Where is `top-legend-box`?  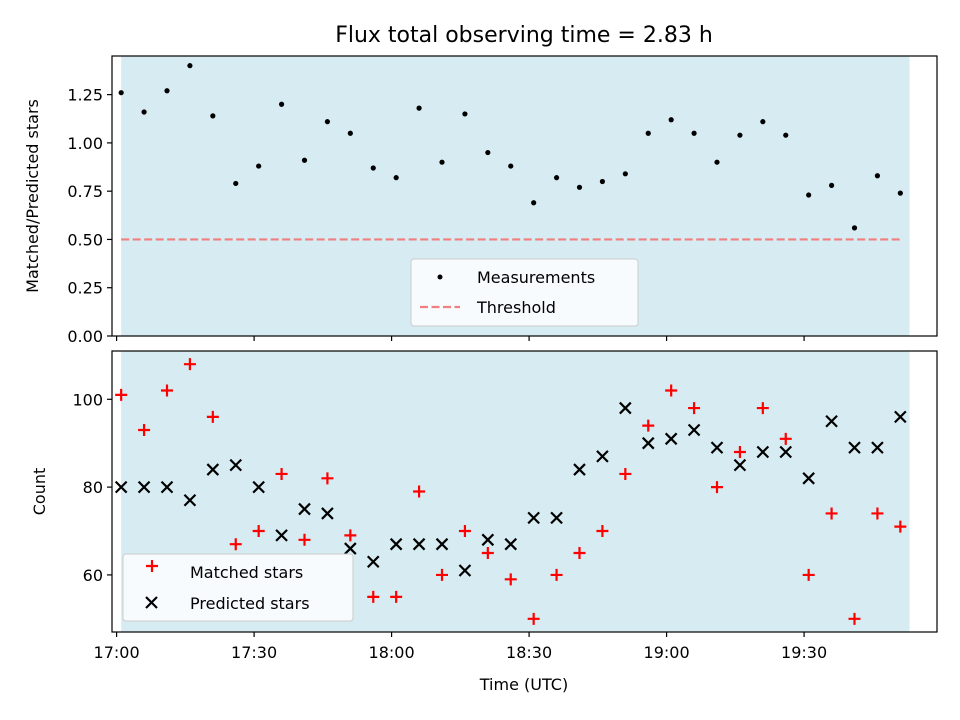 top-legend-box is located at coordinates (524, 292).